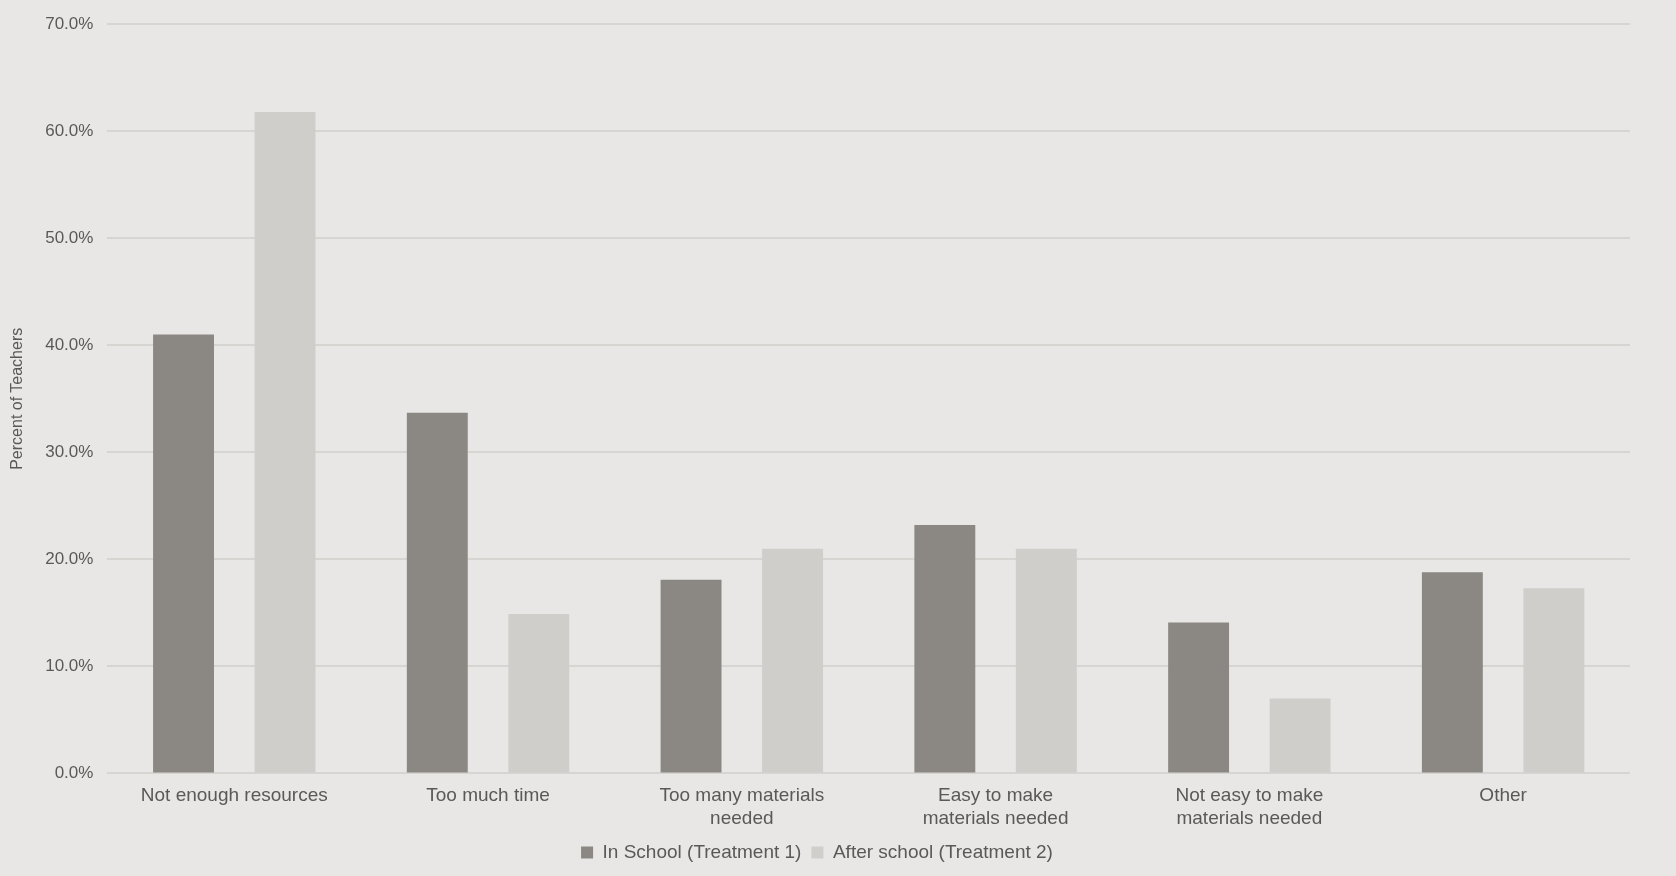 The width and height of the screenshot is (1676, 876). I want to click on x-tick-label: Too much time, so click(488, 795).